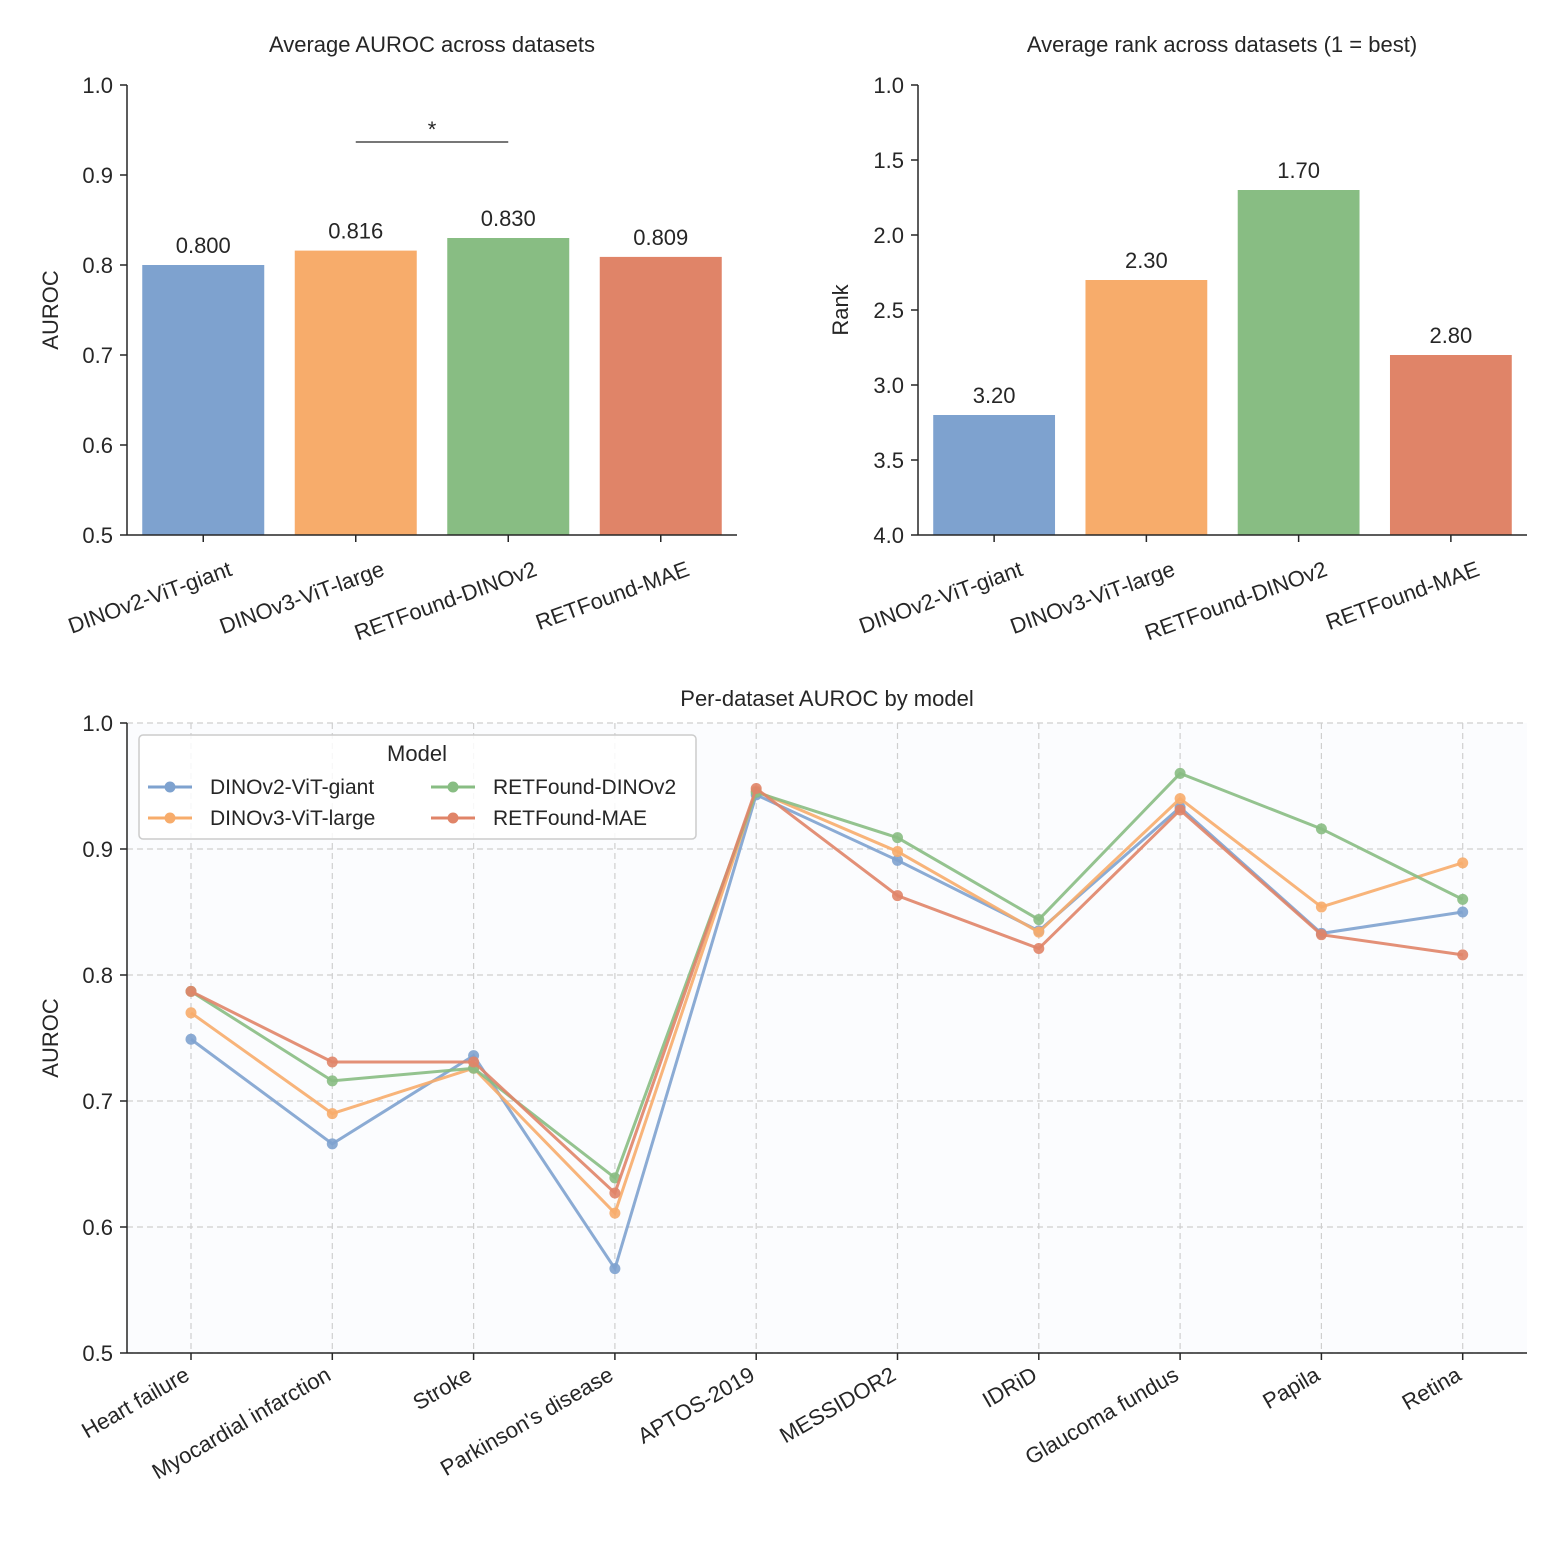 Image resolution: width=1565 pixels, height=1552 pixels. Describe the element at coordinates (1291, 1387) in the screenshot. I see `x-tick-label: Papila` at that location.